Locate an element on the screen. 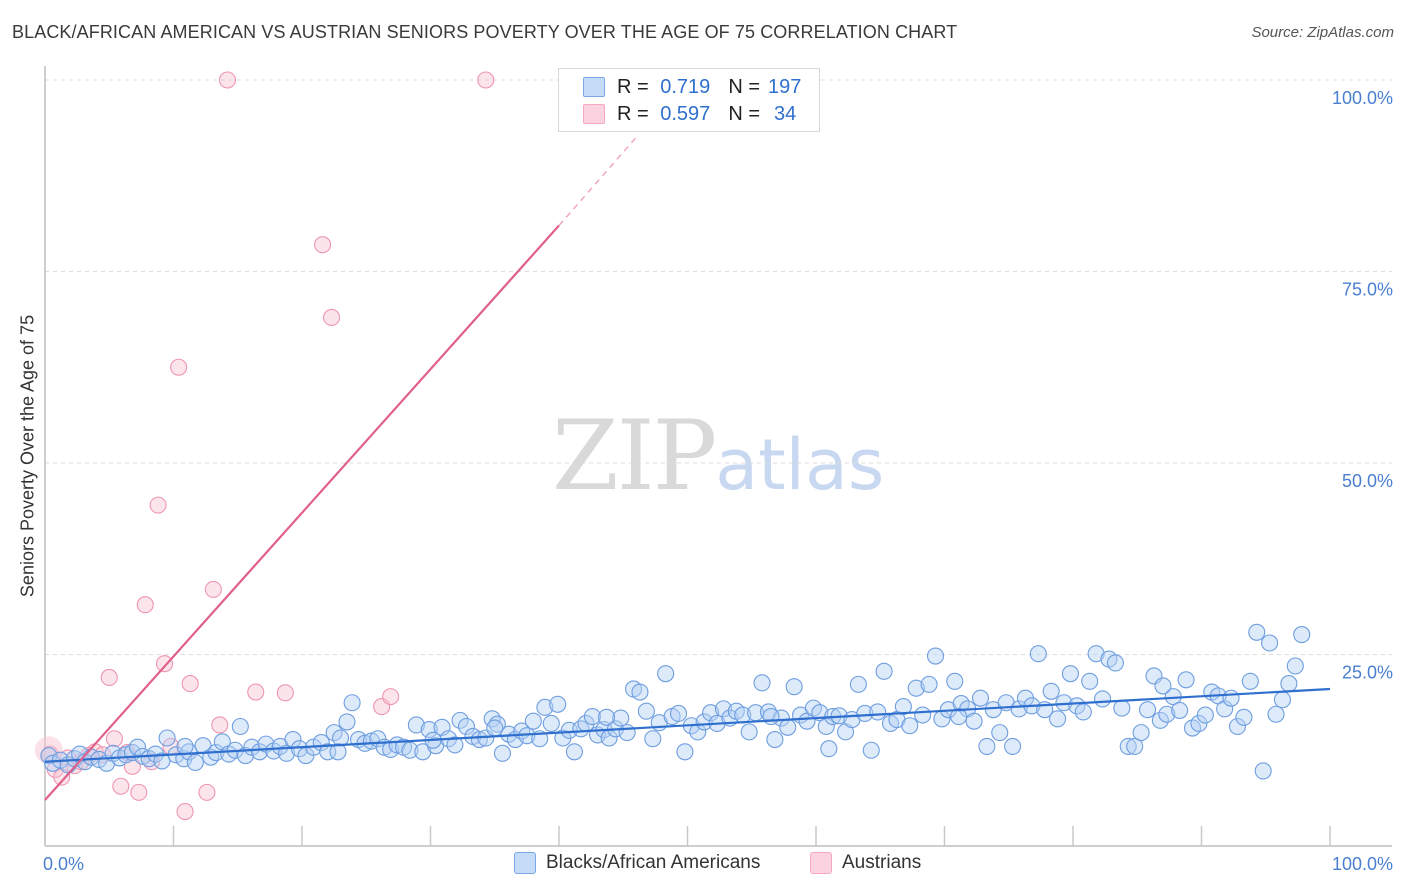 The height and width of the screenshot is (892, 1406). watermark-atlas: atlas is located at coordinates (800, 465).